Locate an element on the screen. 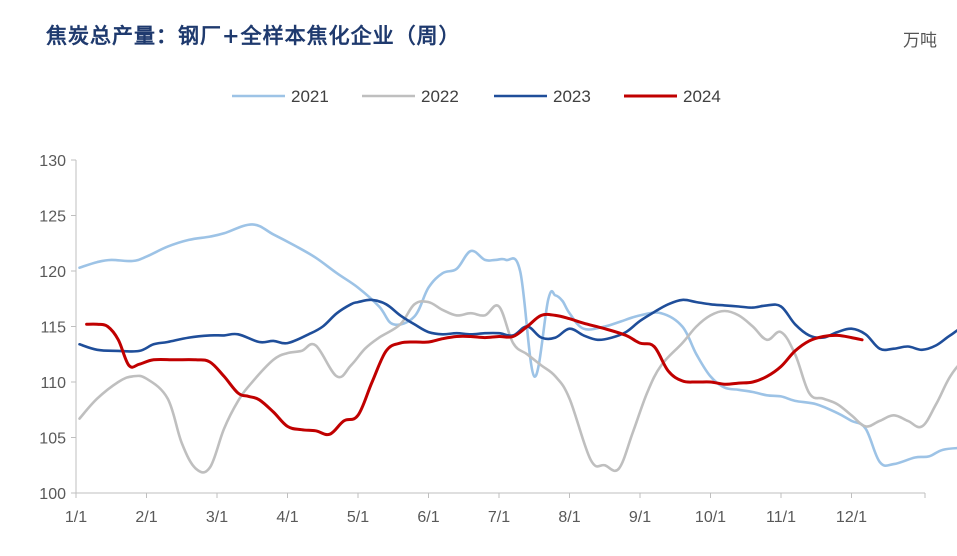 Image resolution: width=957 pixels, height=556 pixels. legend-label-2021: 2021 is located at coordinates (310, 96).